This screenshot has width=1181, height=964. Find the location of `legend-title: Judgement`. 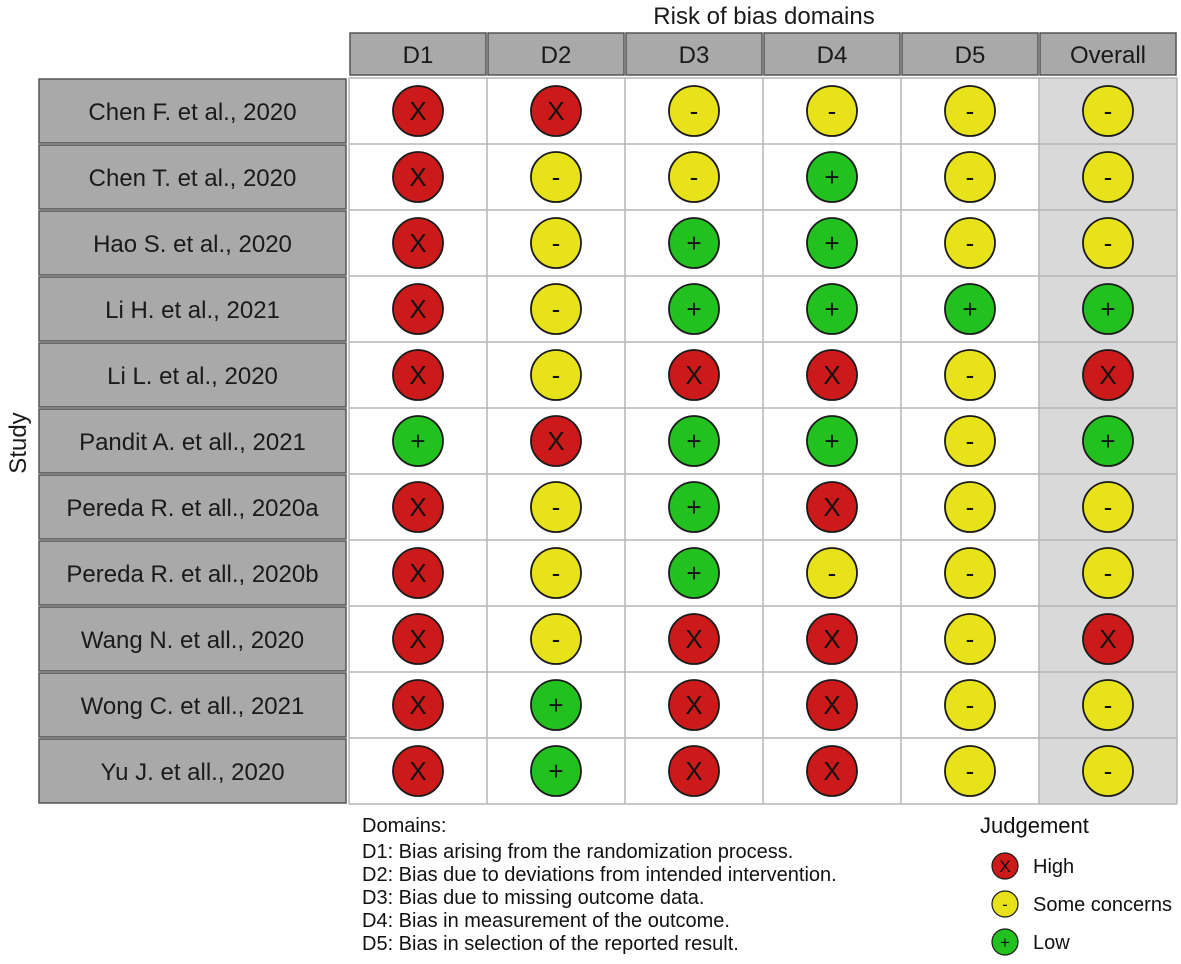

legend-title: Judgement is located at coordinates (1034, 825).